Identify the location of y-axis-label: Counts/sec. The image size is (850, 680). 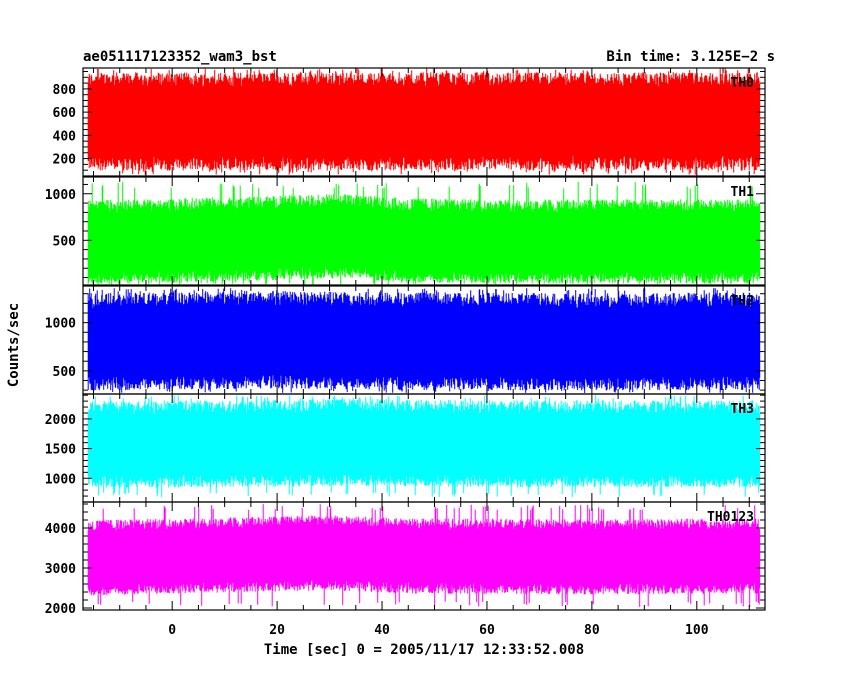
(14, 345).